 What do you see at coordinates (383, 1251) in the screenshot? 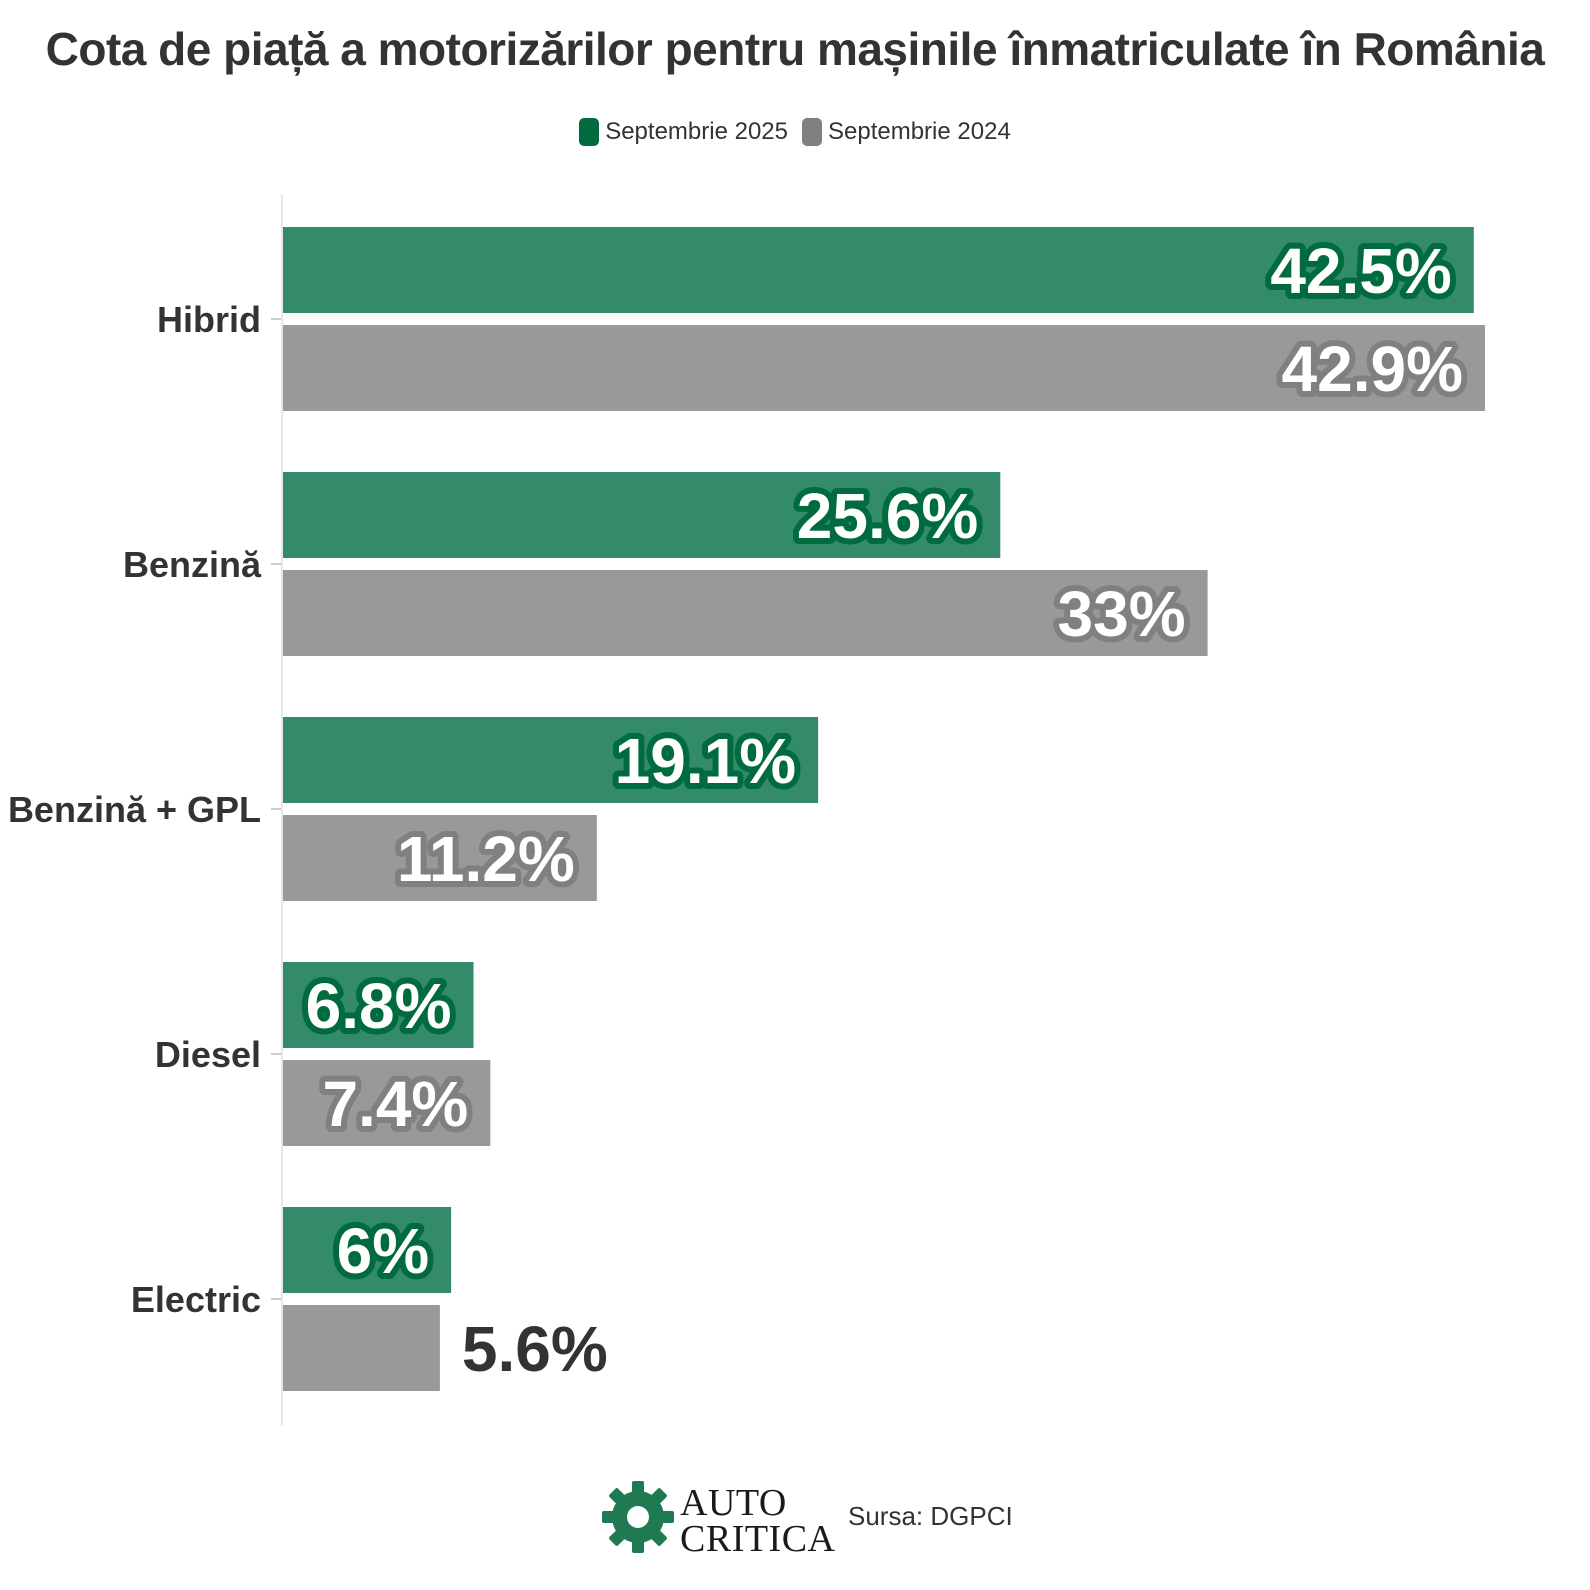
I see `data-label: 6%` at bounding box center [383, 1251].